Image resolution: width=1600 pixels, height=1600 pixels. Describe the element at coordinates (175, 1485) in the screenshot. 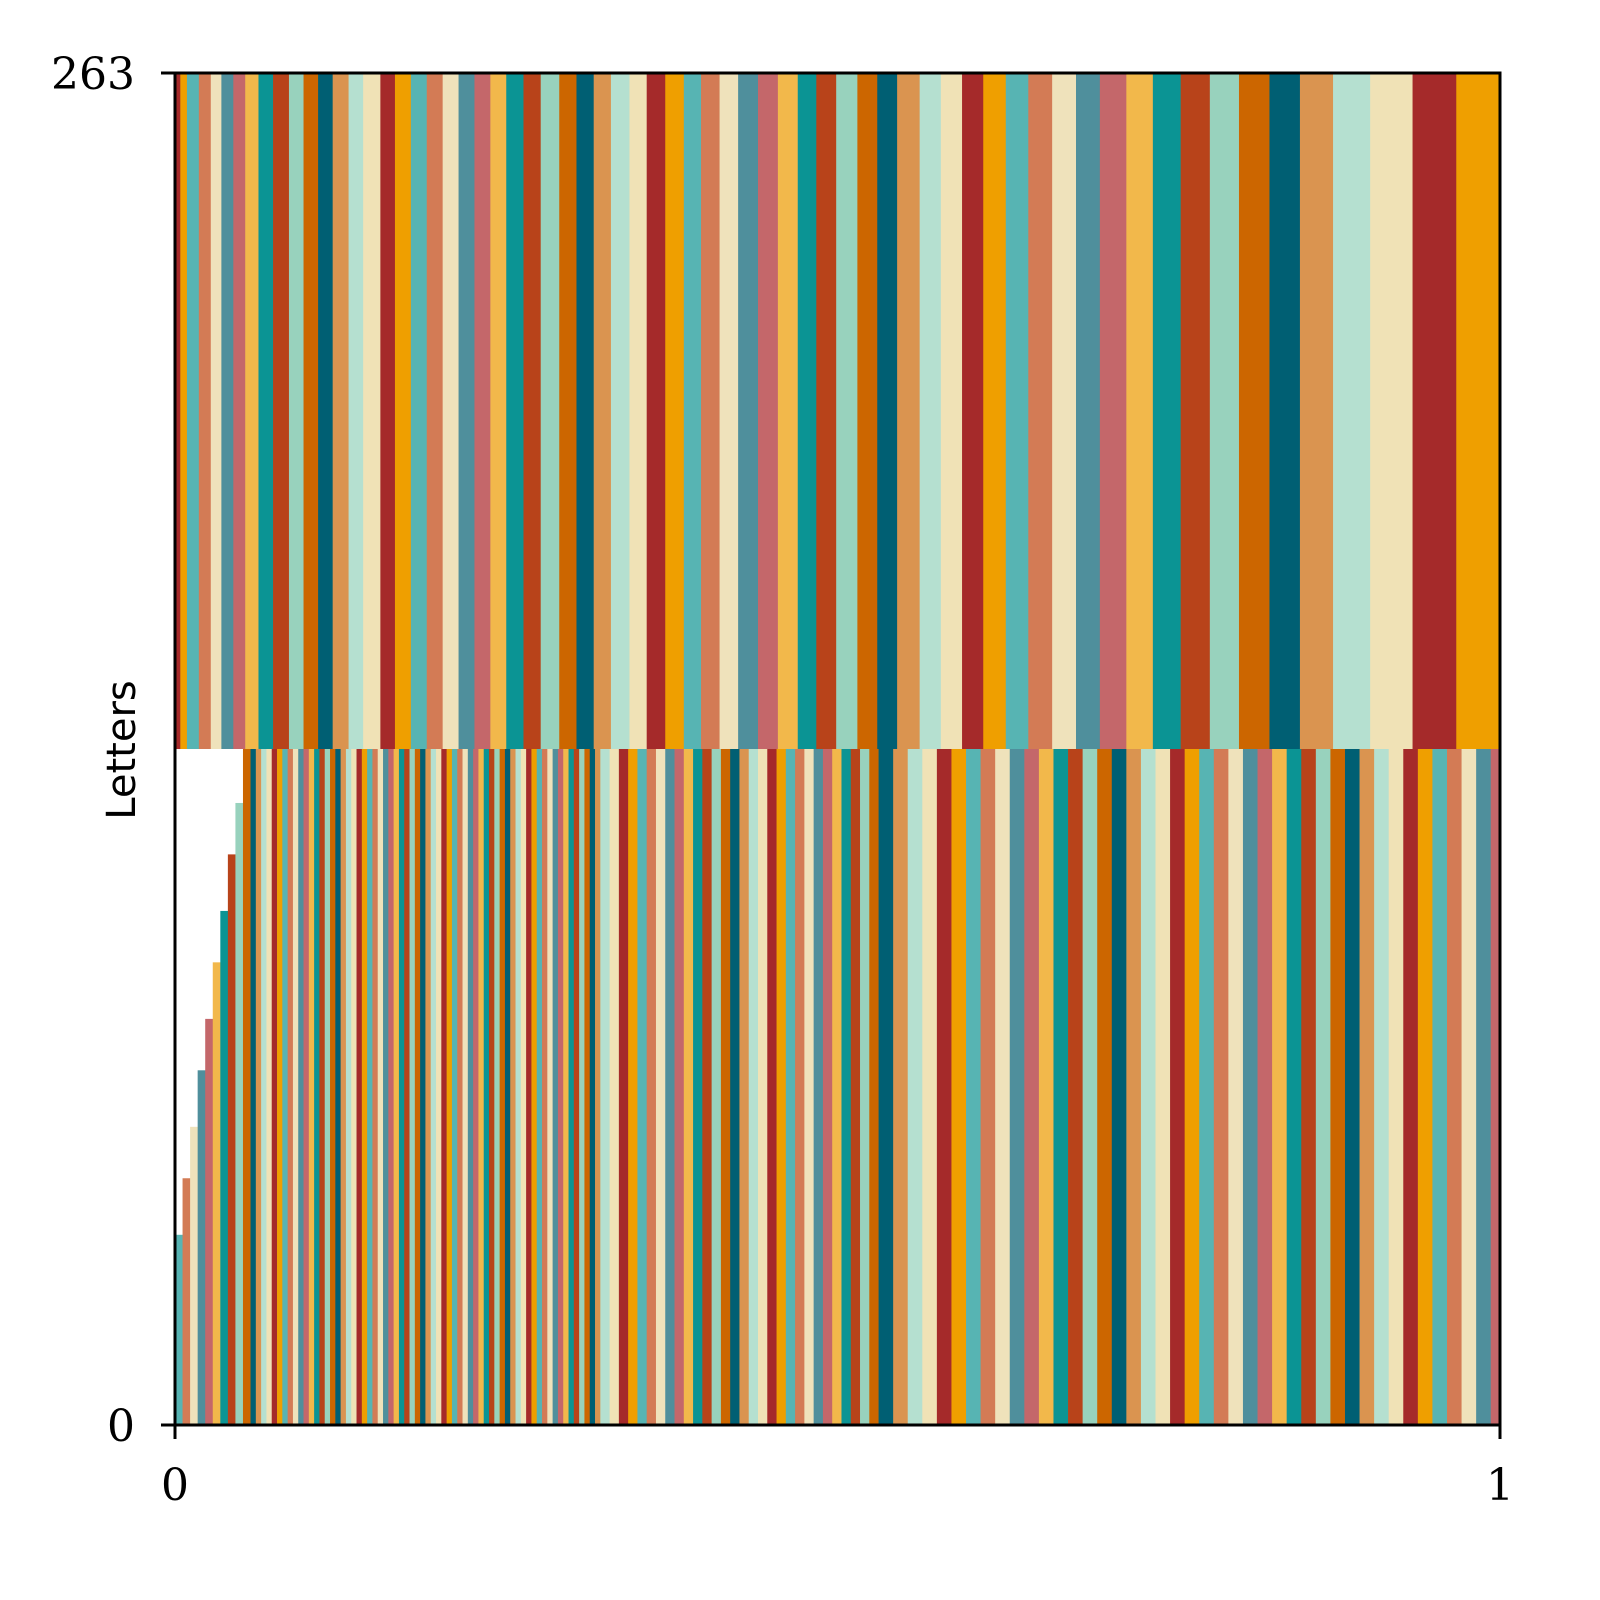

I see `x-tick-label: 0` at that location.